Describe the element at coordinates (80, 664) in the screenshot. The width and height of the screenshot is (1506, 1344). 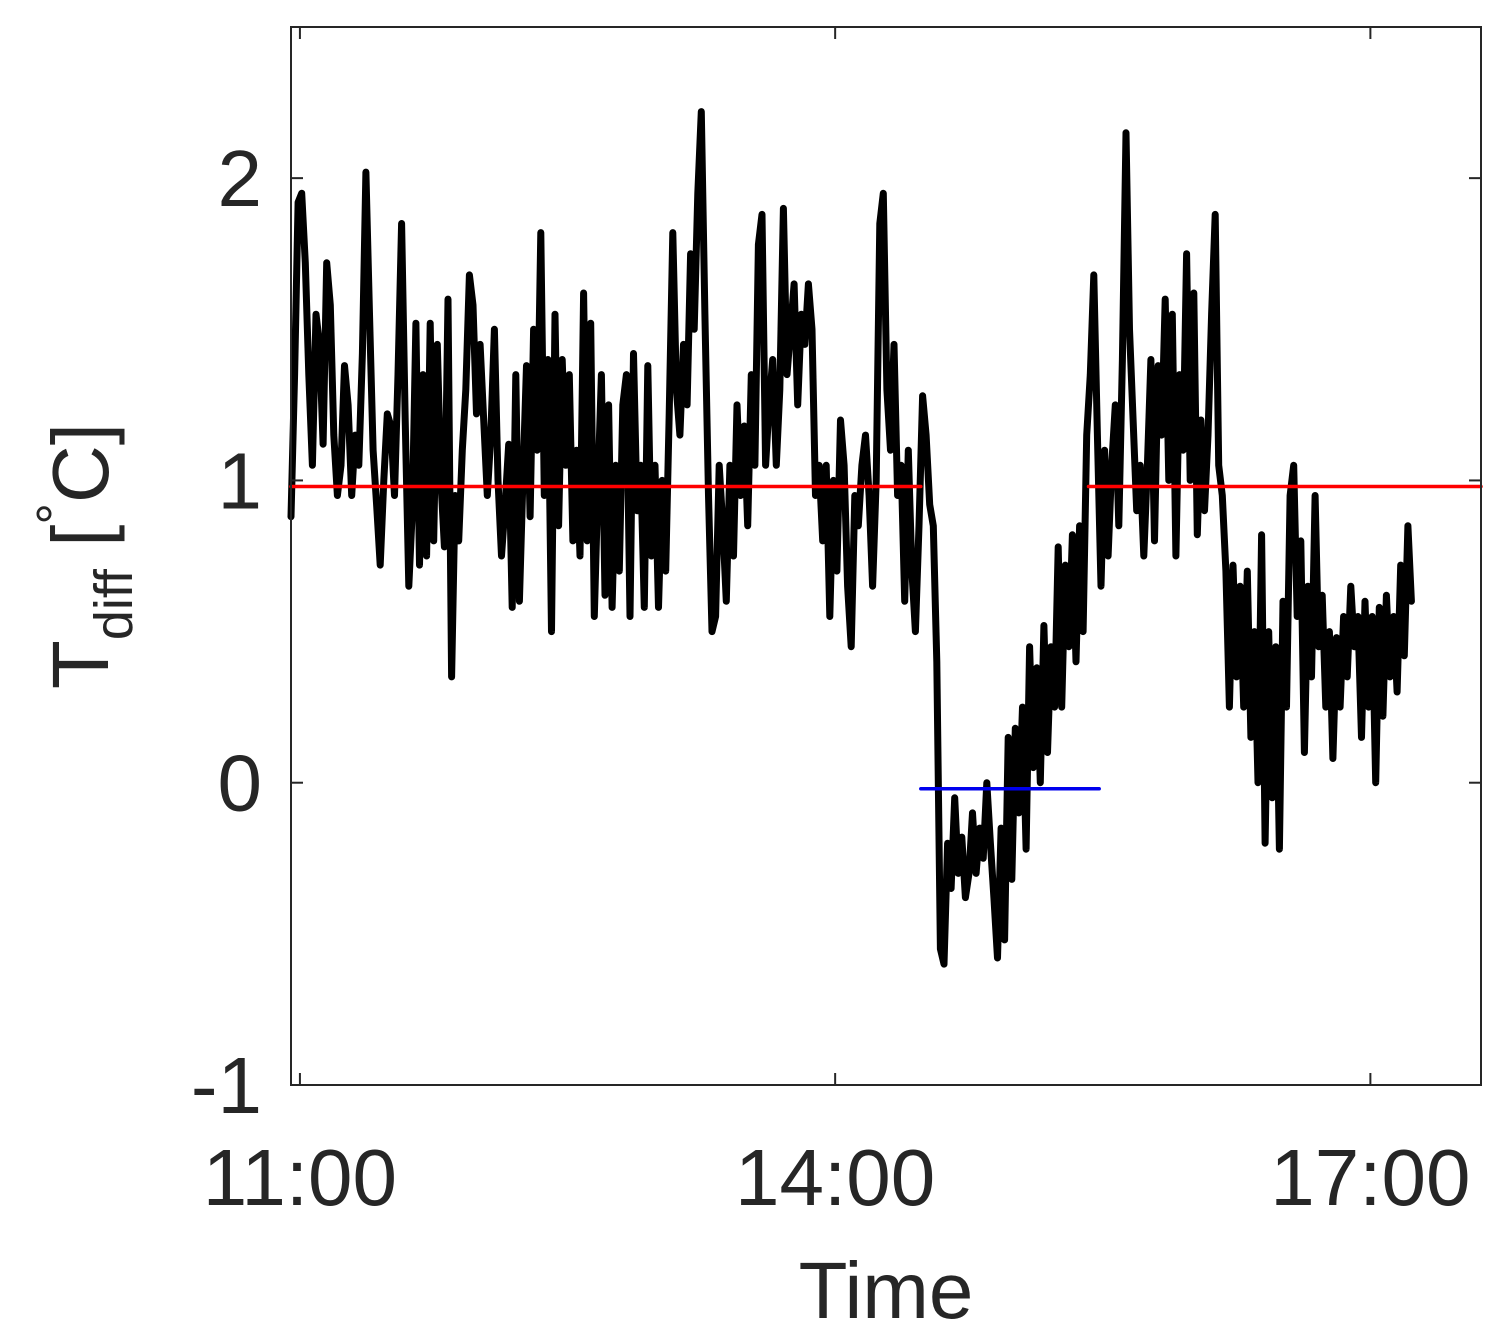
I see `y-axis-title-main: T` at that location.